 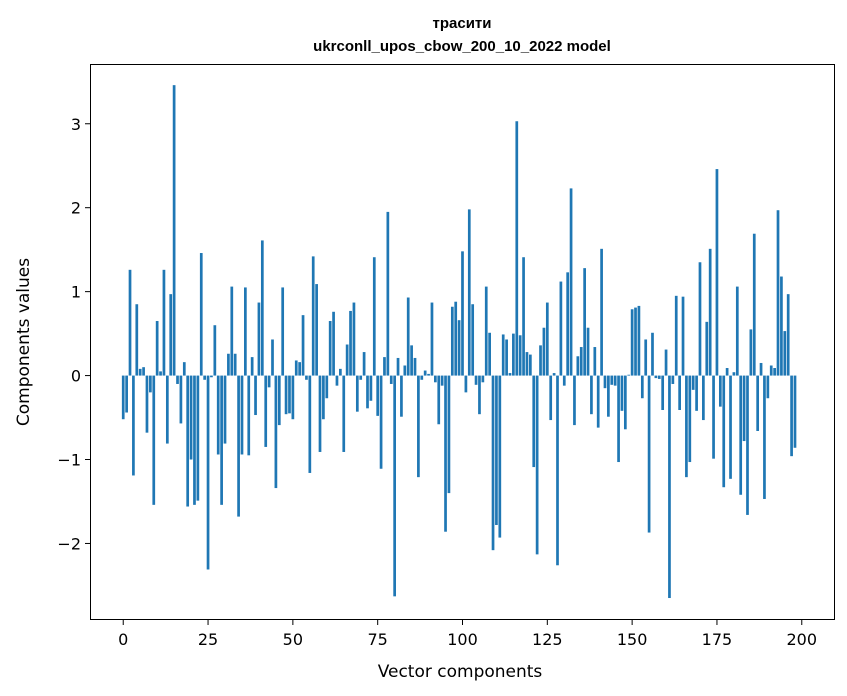 What do you see at coordinates (208, 639) in the screenshot?
I see `x-tick-label: 25` at bounding box center [208, 639].